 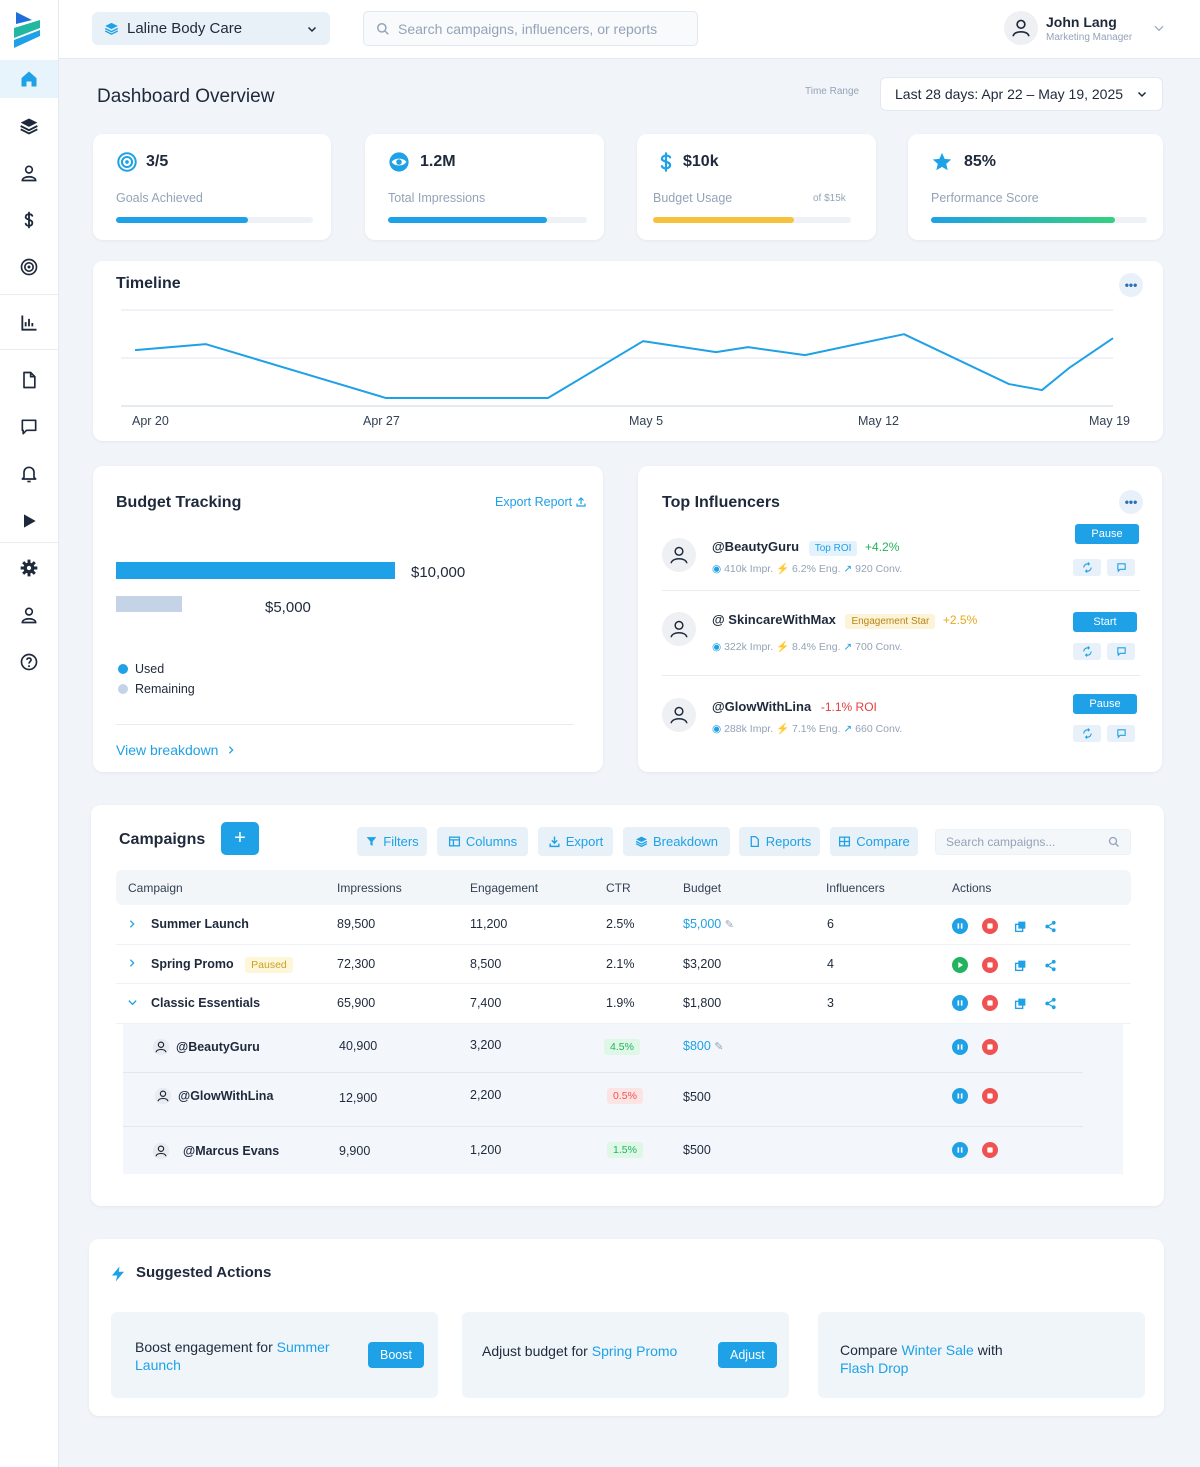 I want to click on column-header: Actions, so click(x=972, y=888).